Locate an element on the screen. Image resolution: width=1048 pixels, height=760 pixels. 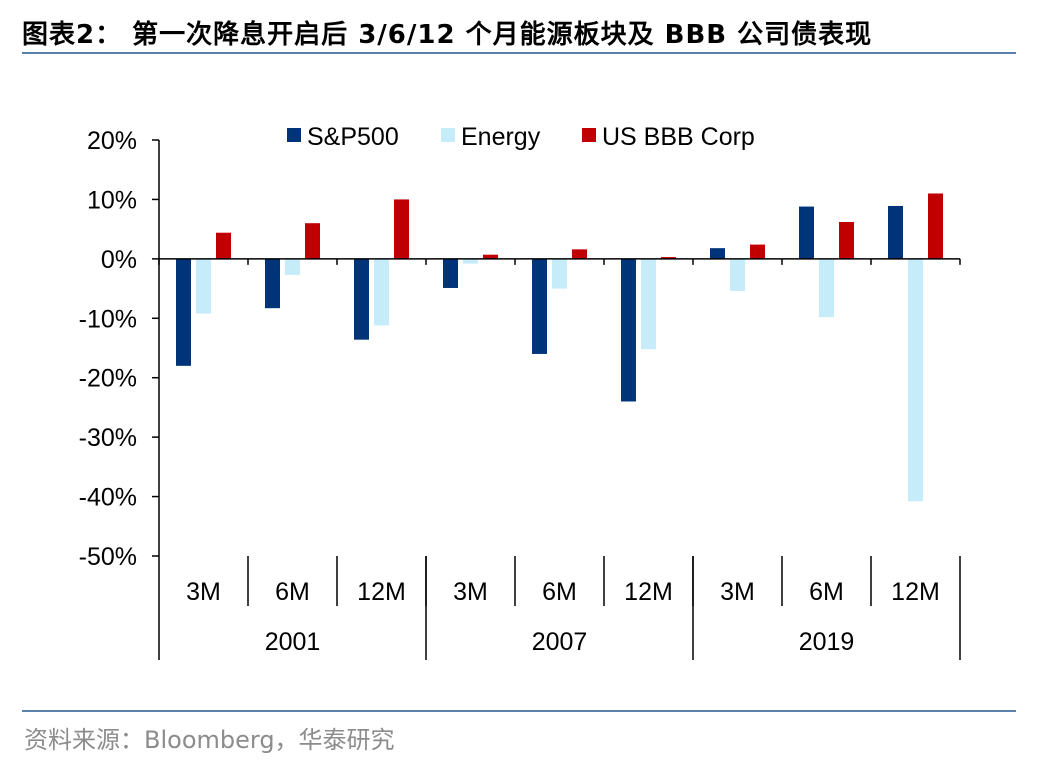
legend-label: S&P500 is located at coordinates (353, 137).